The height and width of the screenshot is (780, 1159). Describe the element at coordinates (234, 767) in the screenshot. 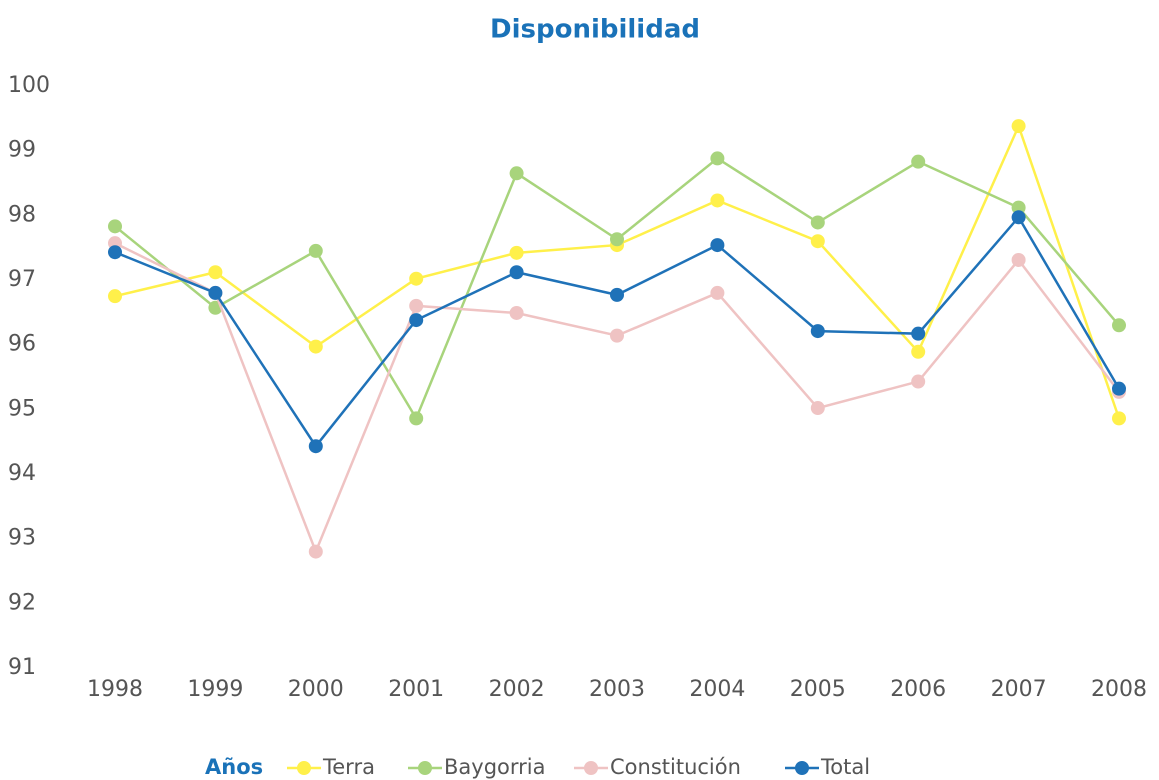

I see `x-axis-title: Años` at that location.